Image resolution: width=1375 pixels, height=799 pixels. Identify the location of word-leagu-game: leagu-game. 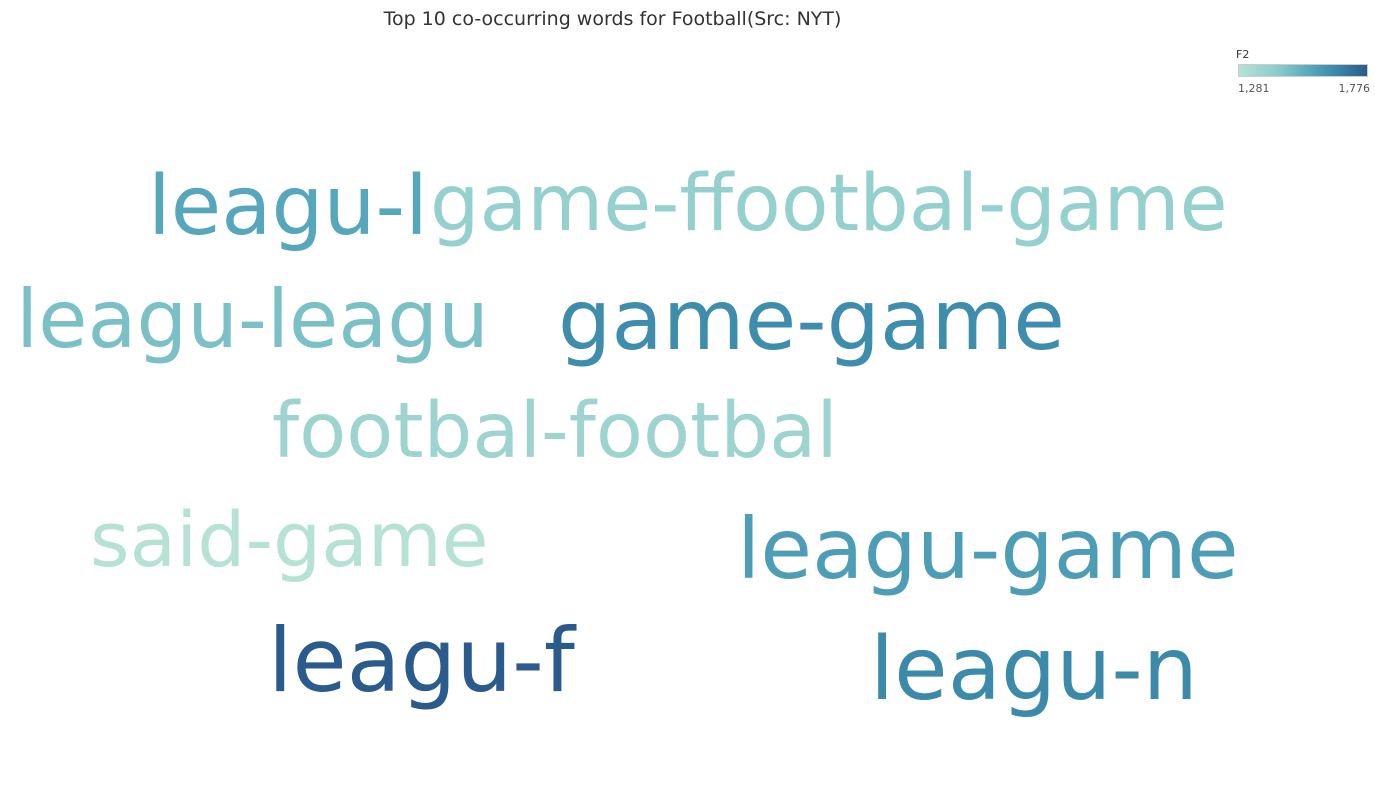
(988, 549).